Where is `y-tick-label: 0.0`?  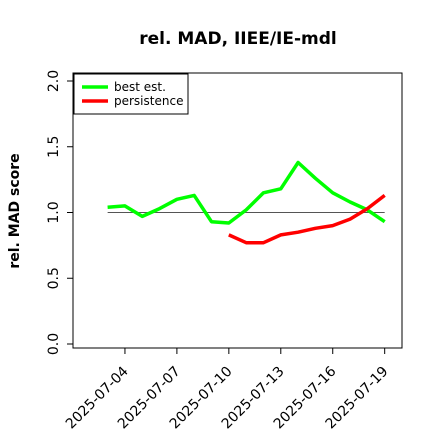 y-tick-label: 0.0 is located at coordinates (54, 344).